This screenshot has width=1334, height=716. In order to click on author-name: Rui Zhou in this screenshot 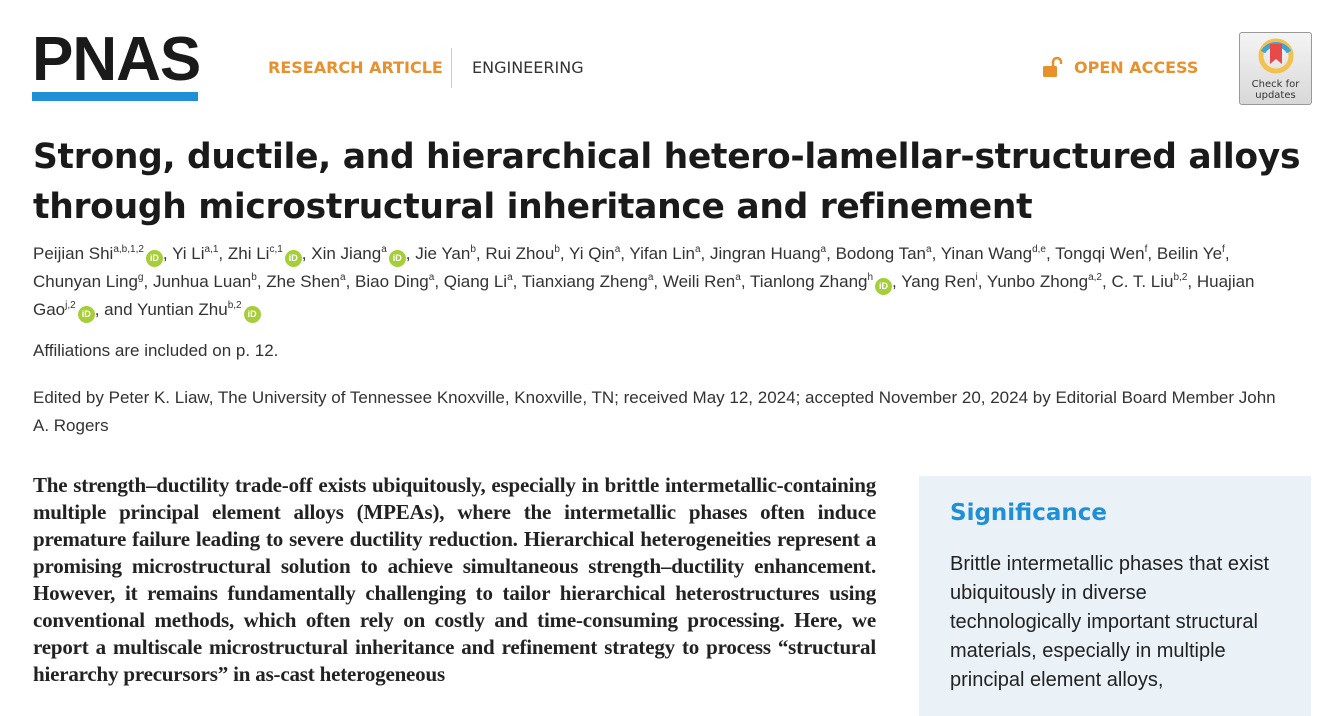, I will do `click(520, 253)`.